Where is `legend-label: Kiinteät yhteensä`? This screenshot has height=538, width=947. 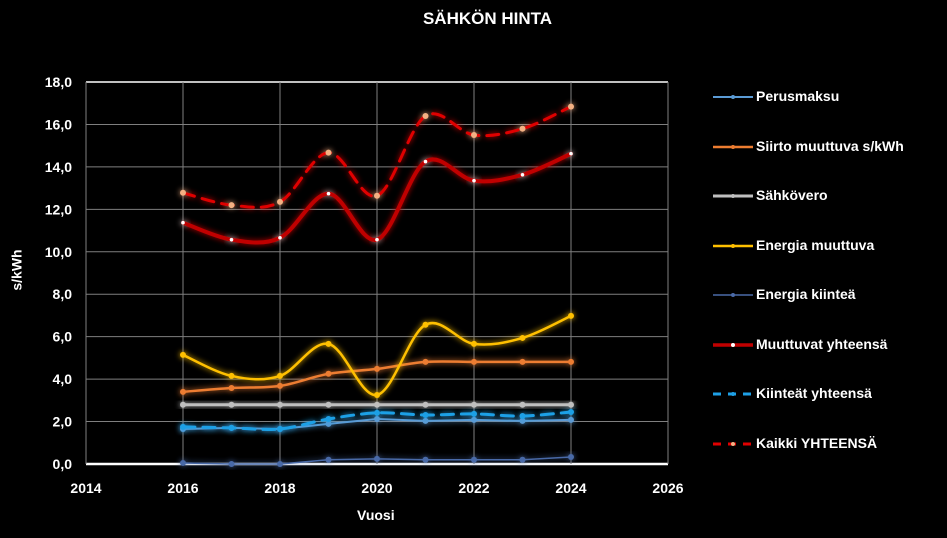
legend-label: Kiinteät yhteensä is located at coordinates (814, 393).